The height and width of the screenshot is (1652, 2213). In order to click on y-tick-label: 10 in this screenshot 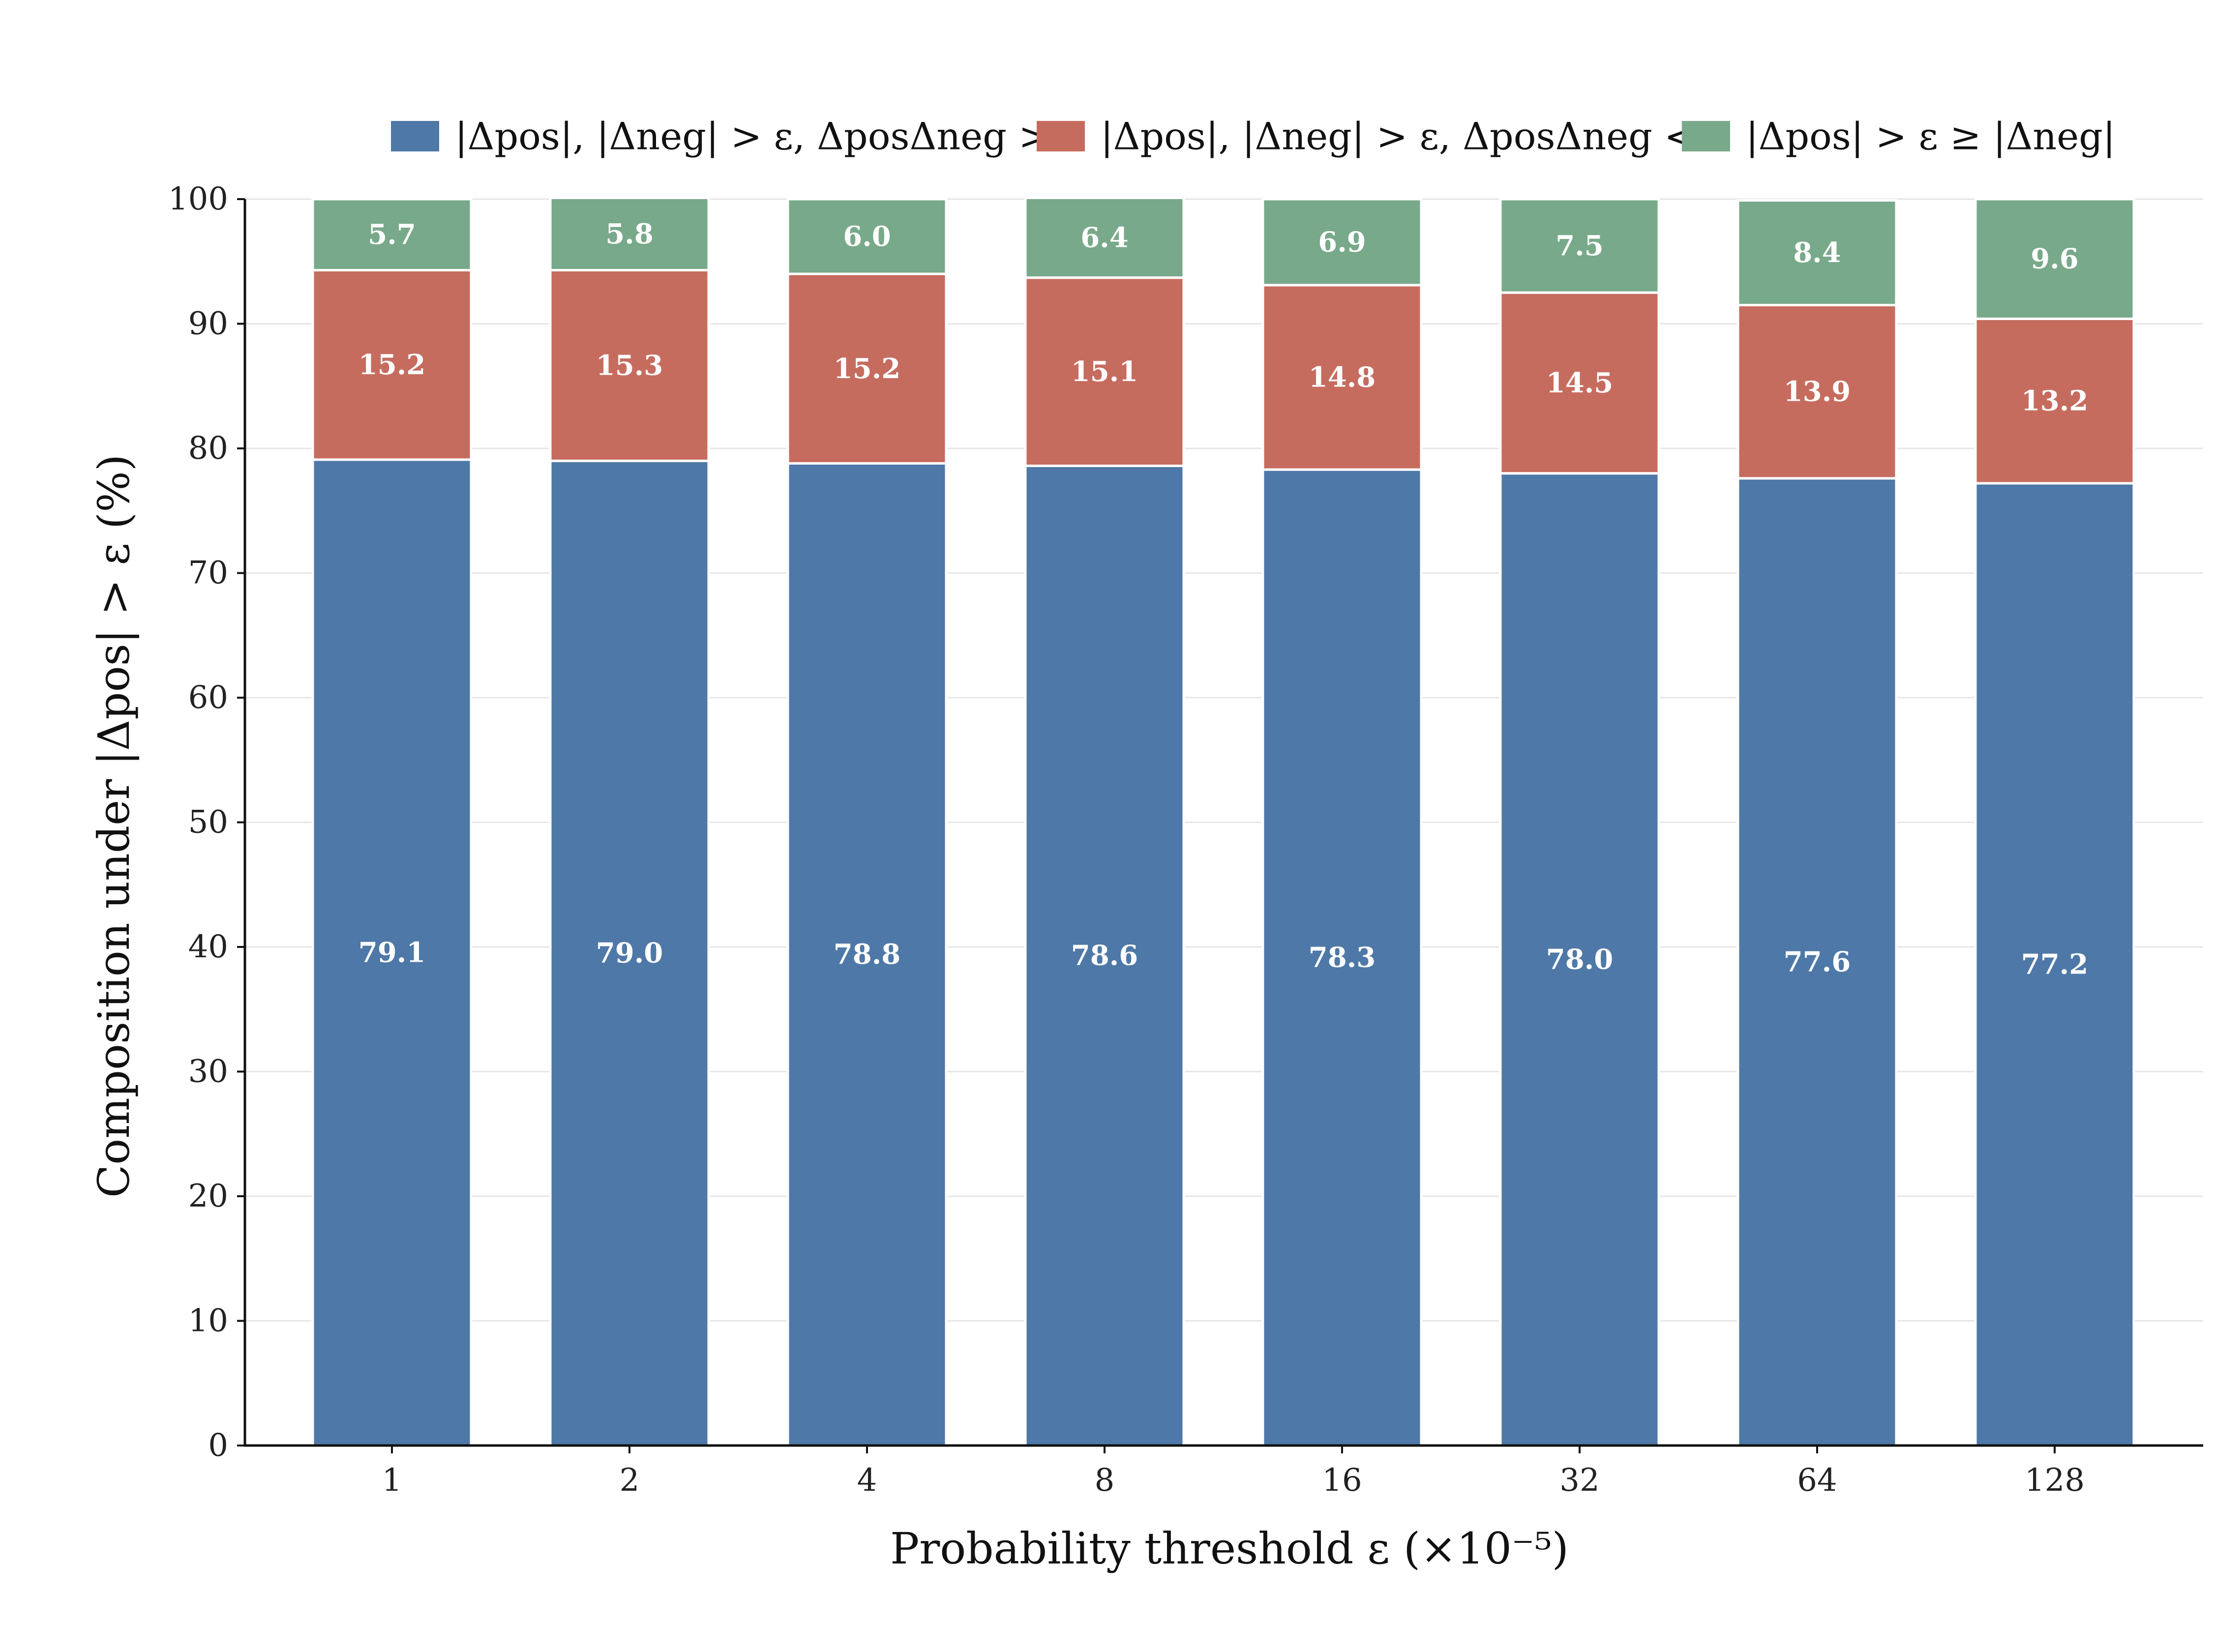, I will do `click(208, 1321)`.